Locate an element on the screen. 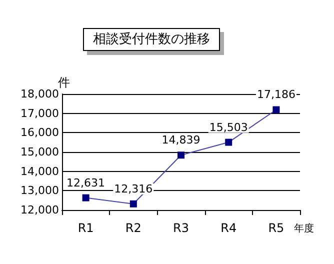 The image size is (334, 264). data-label: 12,316 is located at coordinates (133, 189).